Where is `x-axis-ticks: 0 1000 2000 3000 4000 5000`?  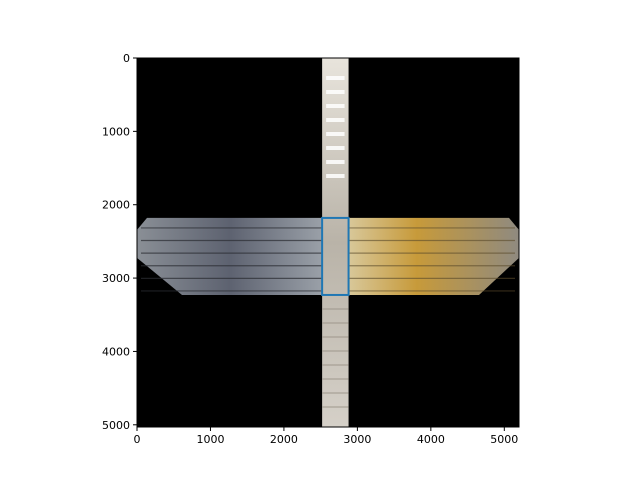
x-axis-ticks: 0 1000 2000 3000 4000 5000 is located at coordinates (326, 436).